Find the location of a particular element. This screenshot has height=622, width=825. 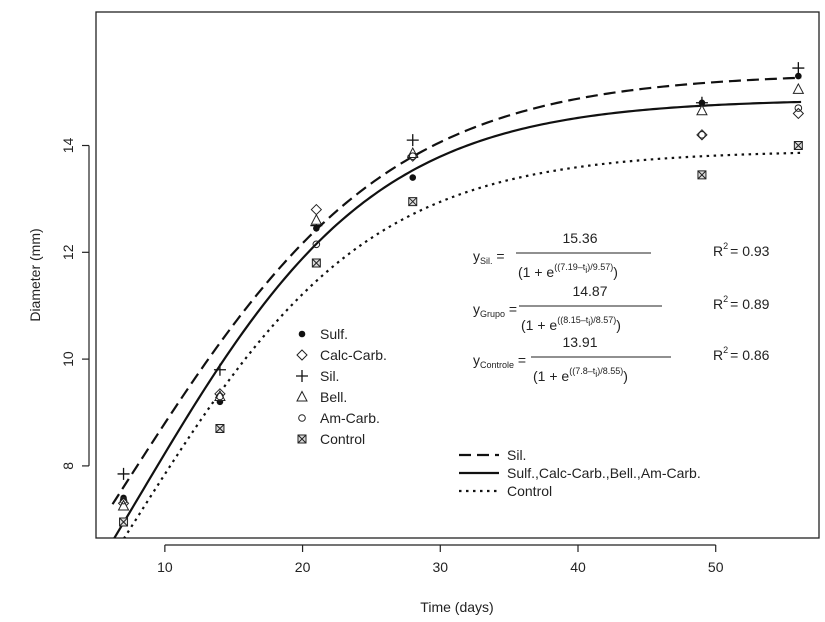

legend-marker-plus is located at coordinates (302, 376).